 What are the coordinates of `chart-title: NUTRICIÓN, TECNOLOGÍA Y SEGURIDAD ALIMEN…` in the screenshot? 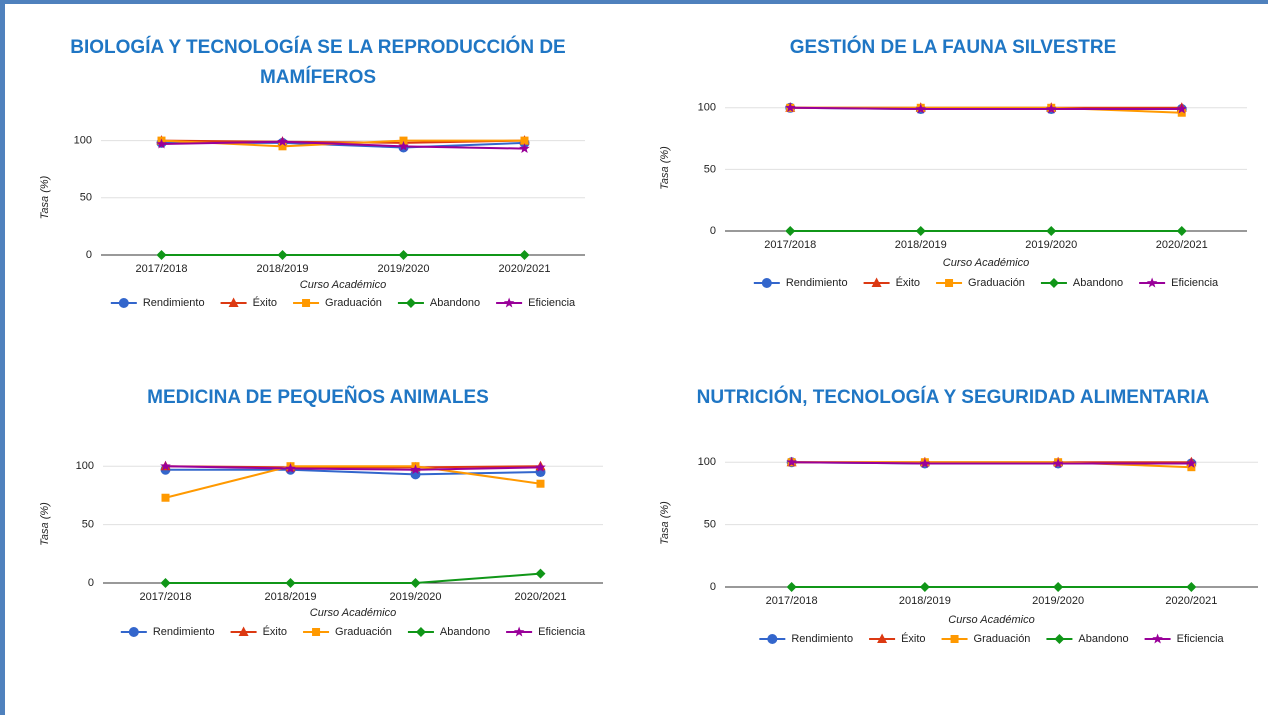 It's located at (953, 397).